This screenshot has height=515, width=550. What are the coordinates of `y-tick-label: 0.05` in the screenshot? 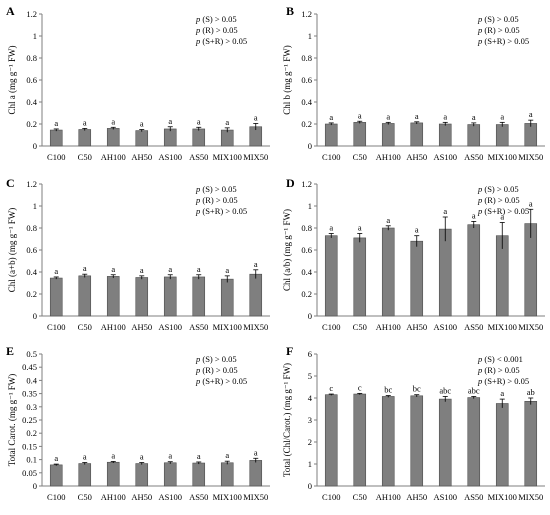 It's located at (29, 473).